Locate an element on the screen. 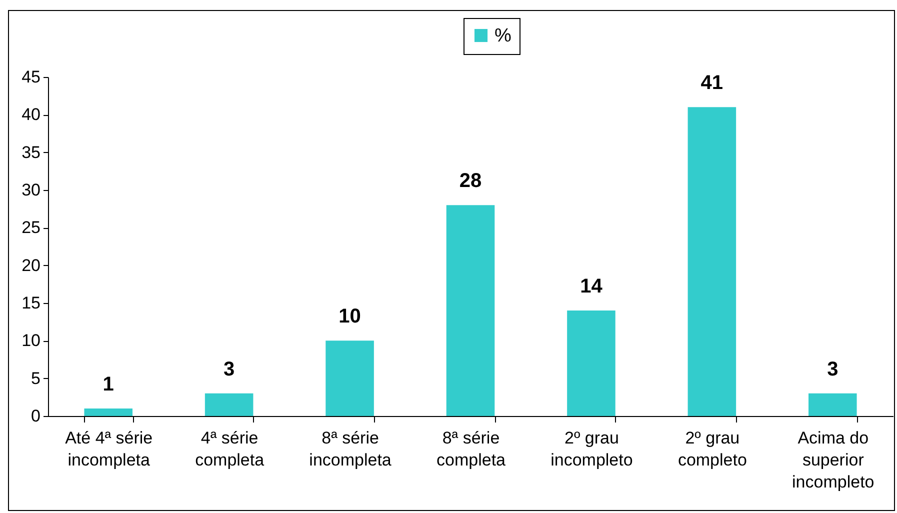  data-label: 1 is located at coordinates (108, 384).